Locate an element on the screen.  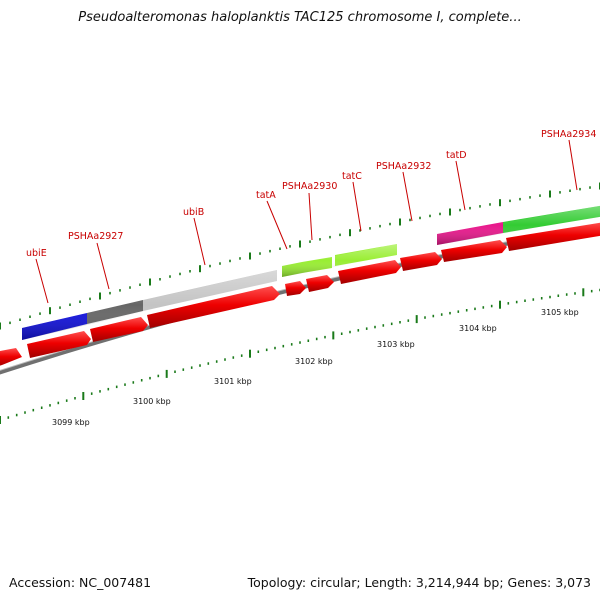
leader-tatA is located at coordinates (277, 225).